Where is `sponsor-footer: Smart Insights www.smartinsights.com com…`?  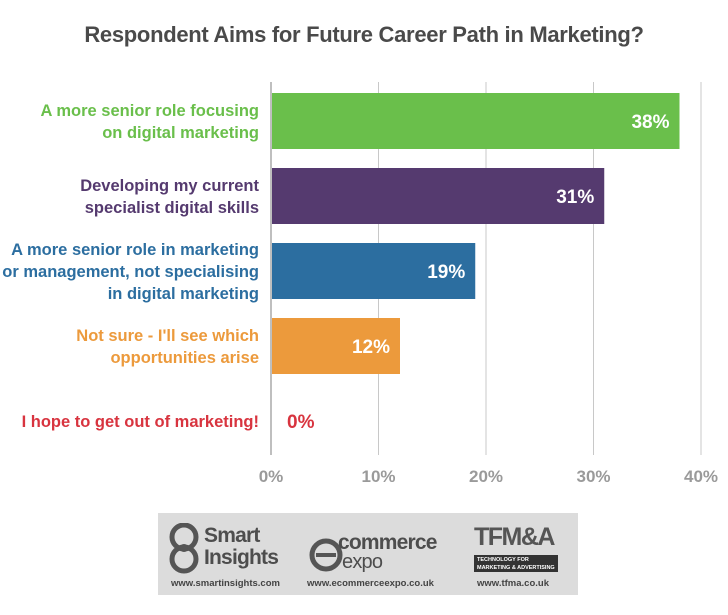
sponsor-footer: Smart Insights www.smartinsights.com com… is located at coordinates (368, 554).